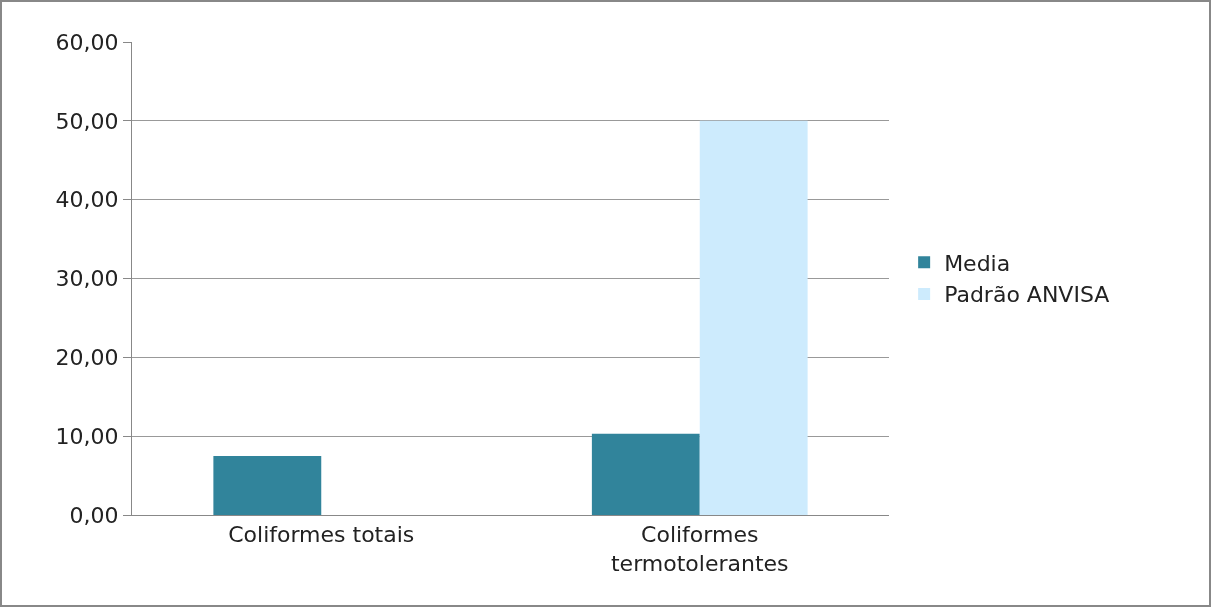 This screenshot has height=607, width=1211. I want to click on y-tick-label: 20,00, so click(87, 358).